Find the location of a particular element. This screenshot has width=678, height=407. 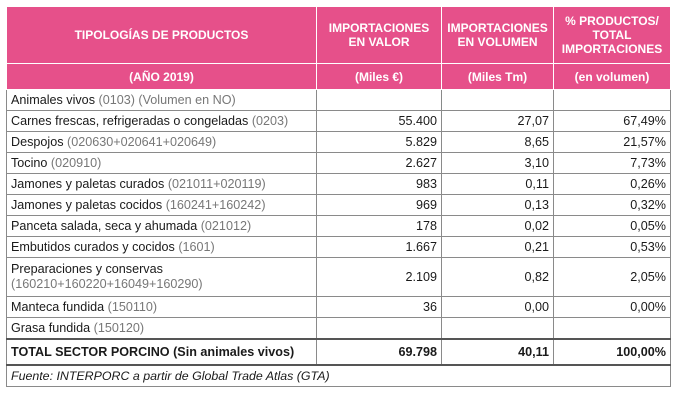

value-cell: 2.109 is located at coordinates (379, 277).